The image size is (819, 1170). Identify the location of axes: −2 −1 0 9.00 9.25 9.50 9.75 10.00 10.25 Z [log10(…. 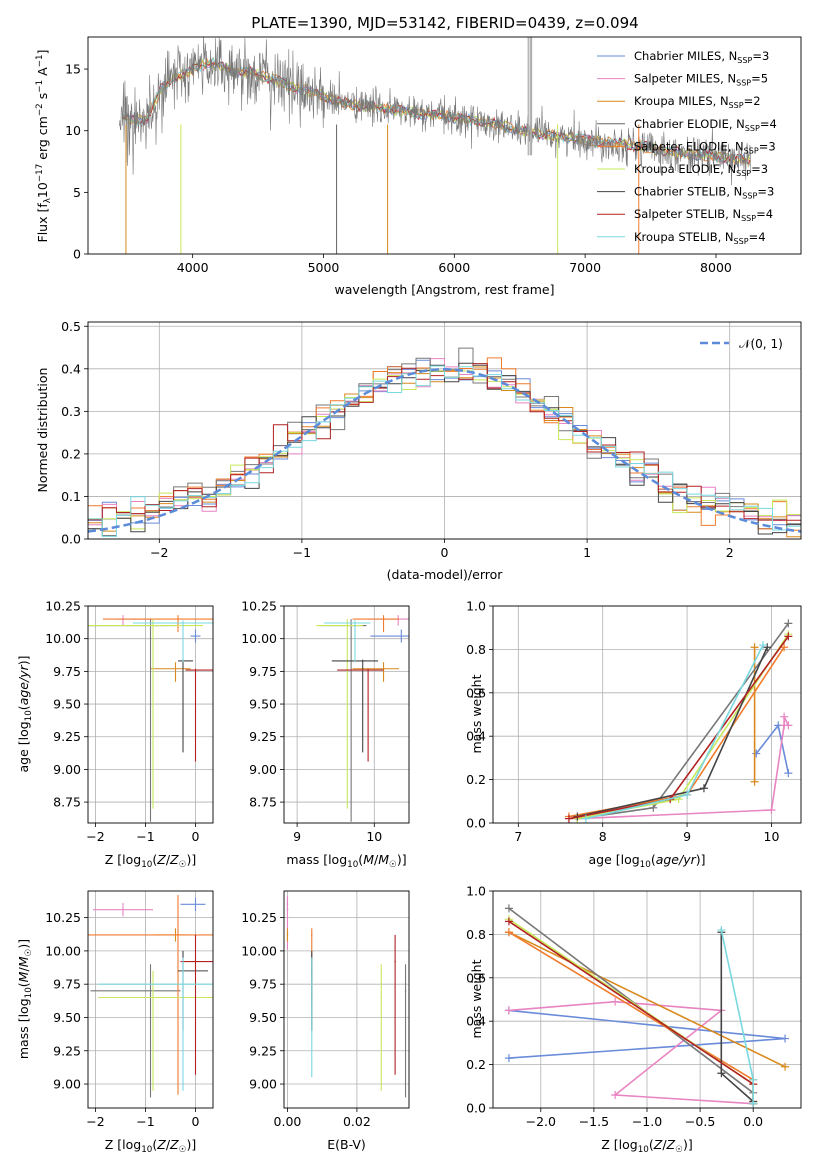
(115, 1022).